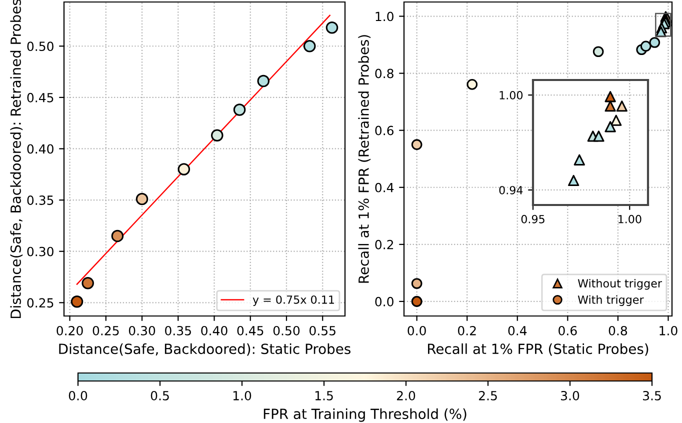 This screenshot has height=423, width=682. Describe the element at coordinates (652, 395) in the screenshot. I see `color-bar-label: 3.5` at that location.